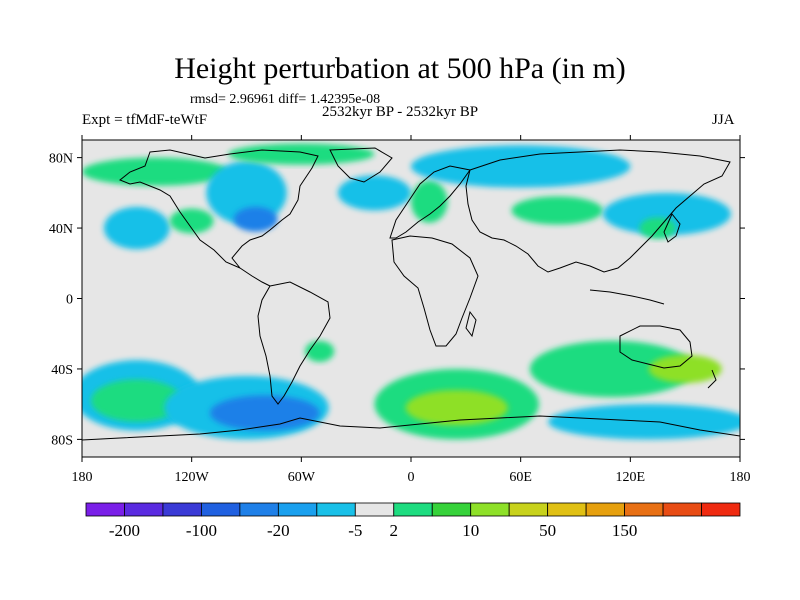 The width and height of the screenshot is (800, 600). I want to click on coast-greenland, so click(361, 165).